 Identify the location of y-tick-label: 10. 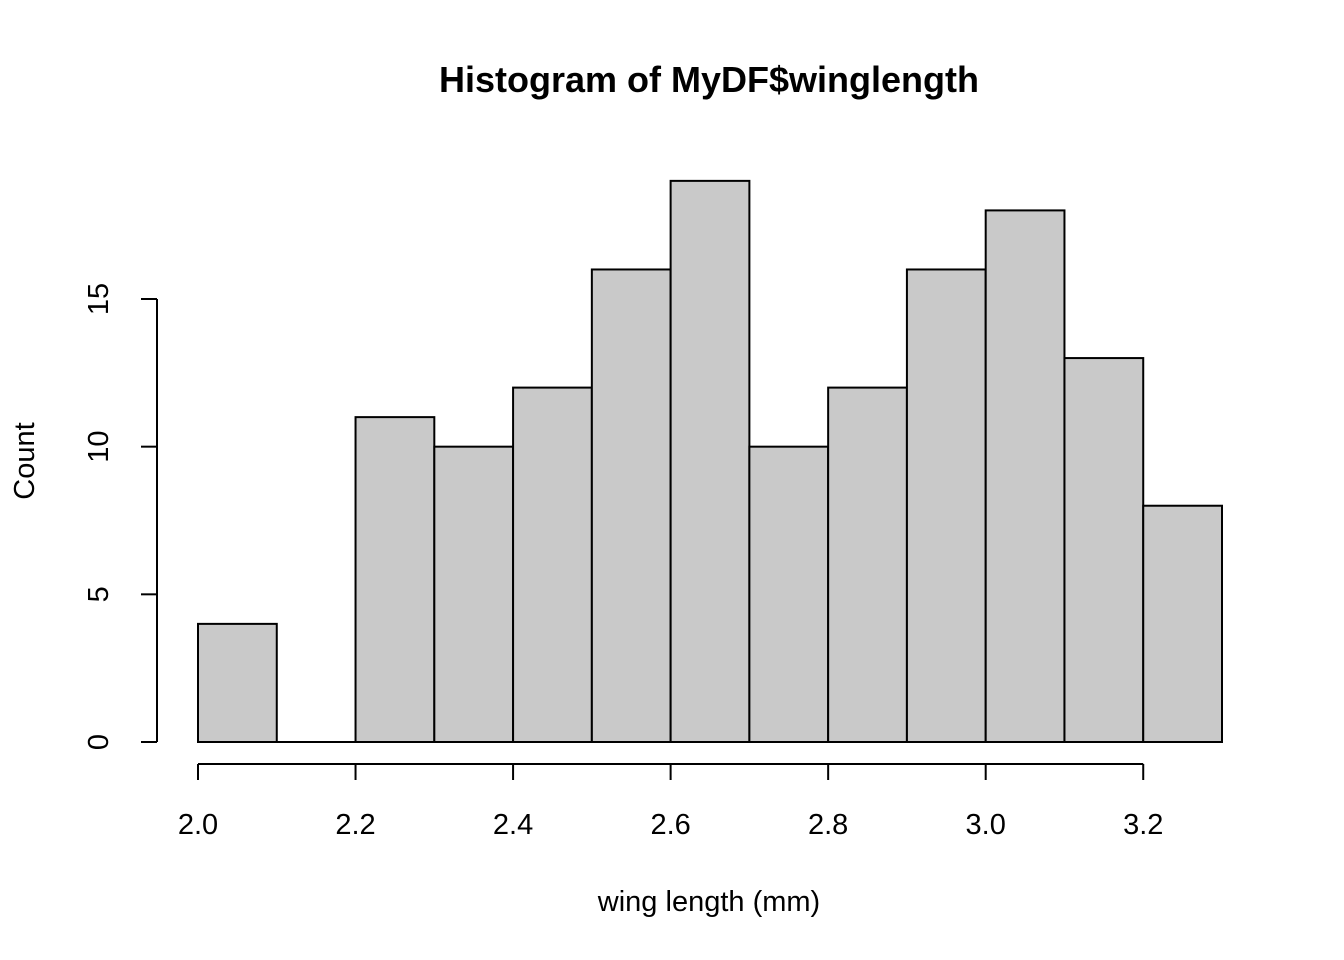
(99, 447).